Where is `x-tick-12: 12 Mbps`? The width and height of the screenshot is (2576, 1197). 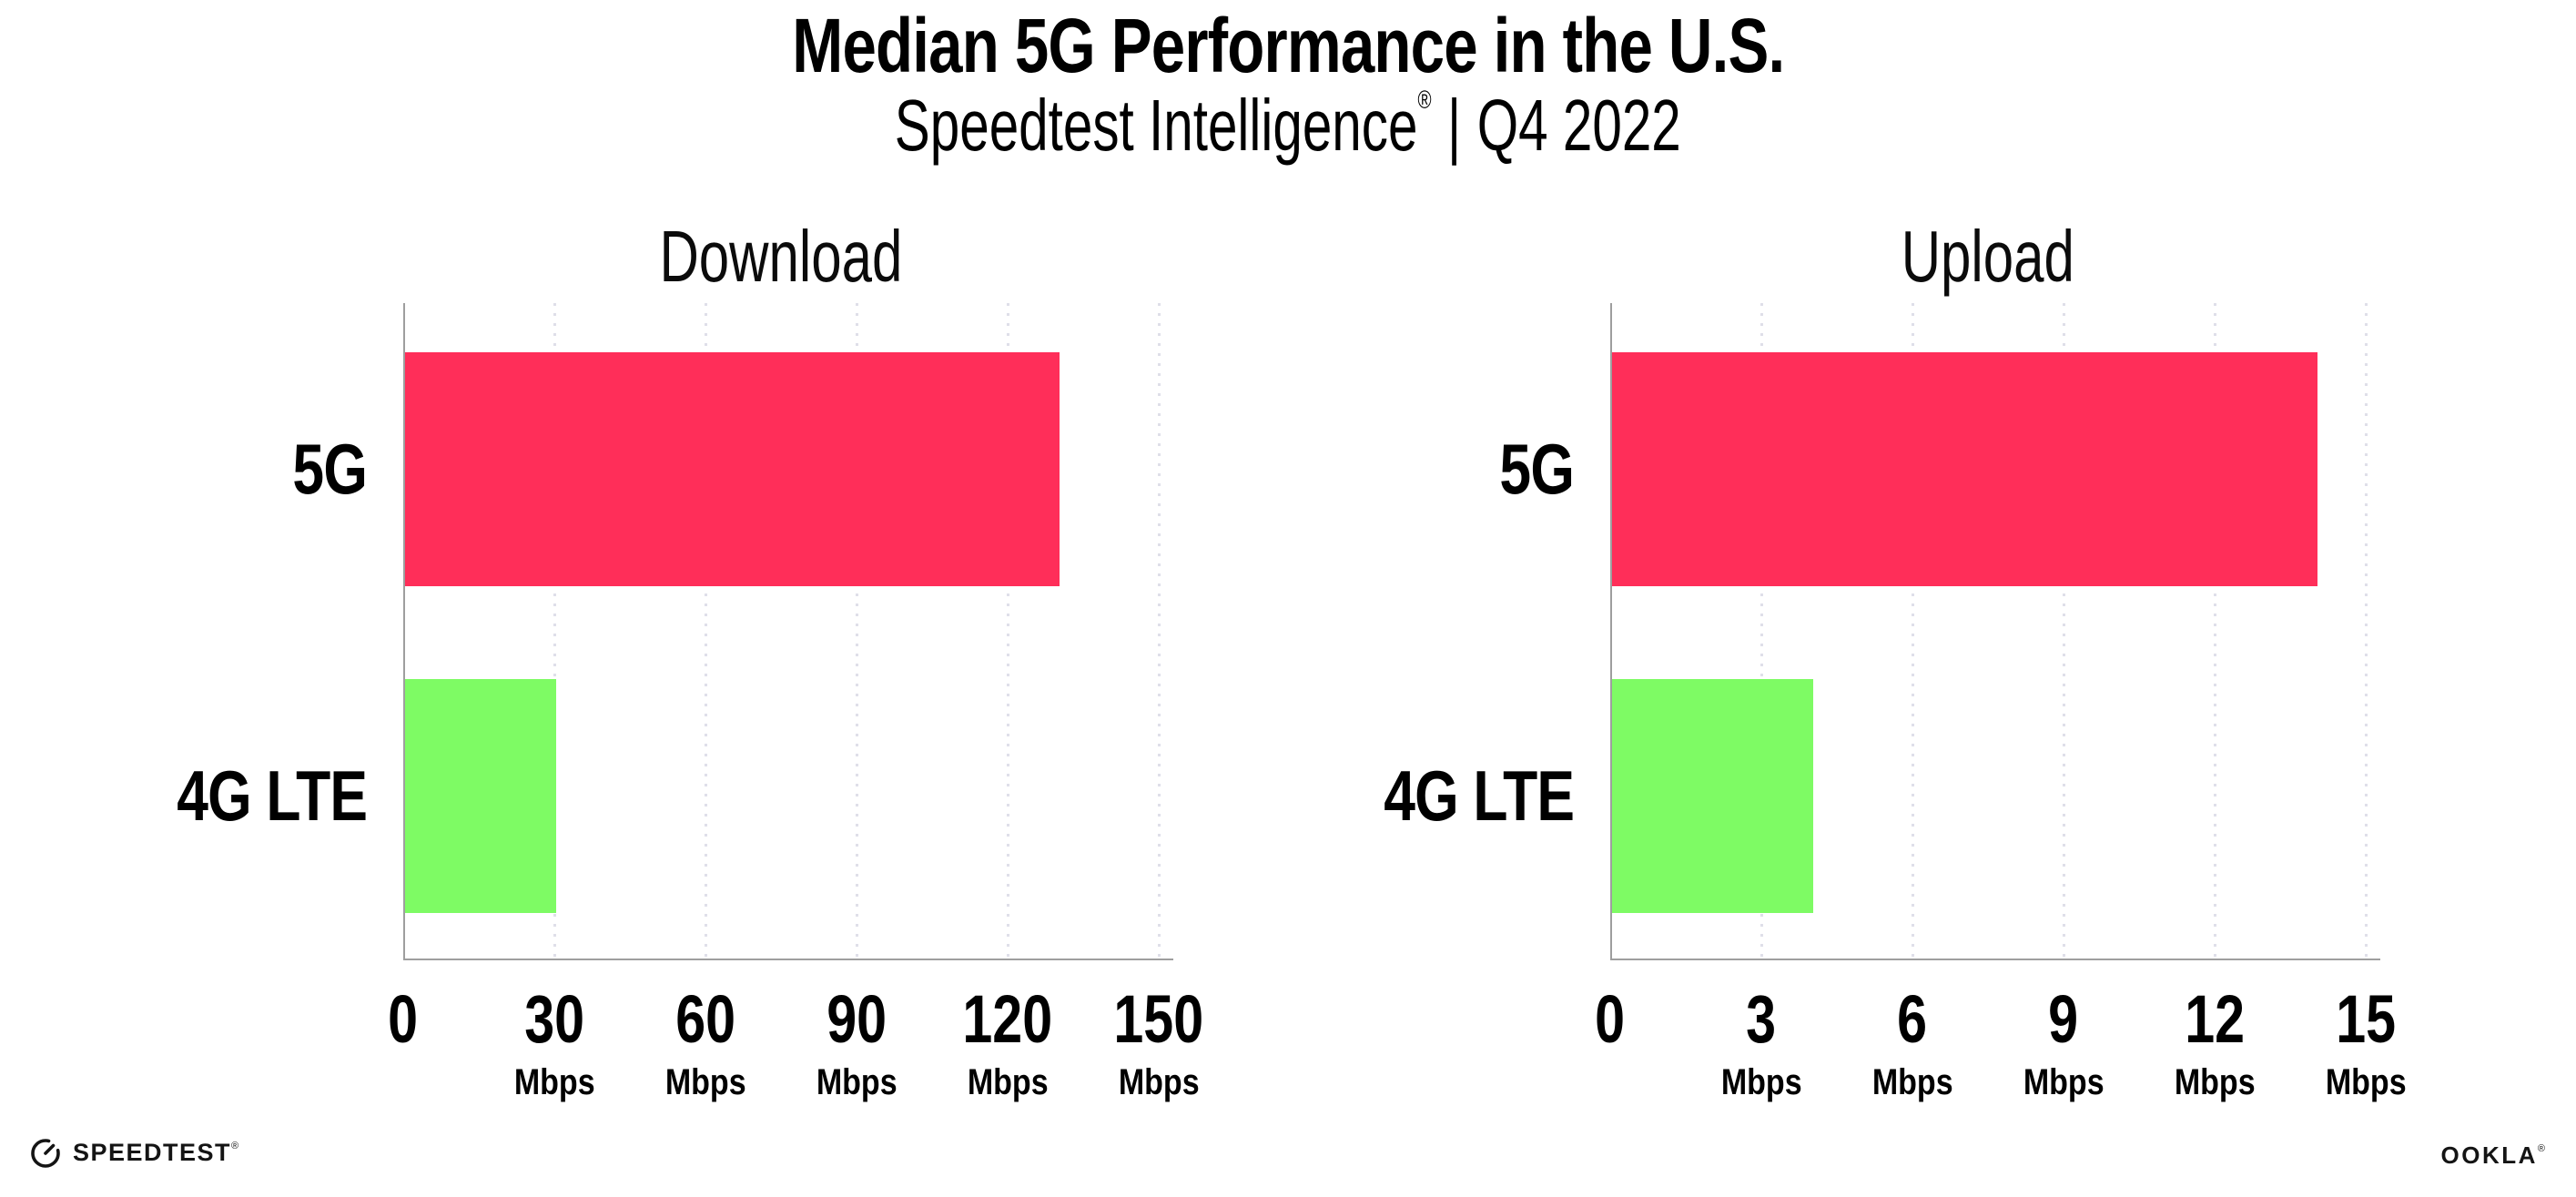 x-tick-12: 12 Mbps is located at coordinates (2215, 1043).